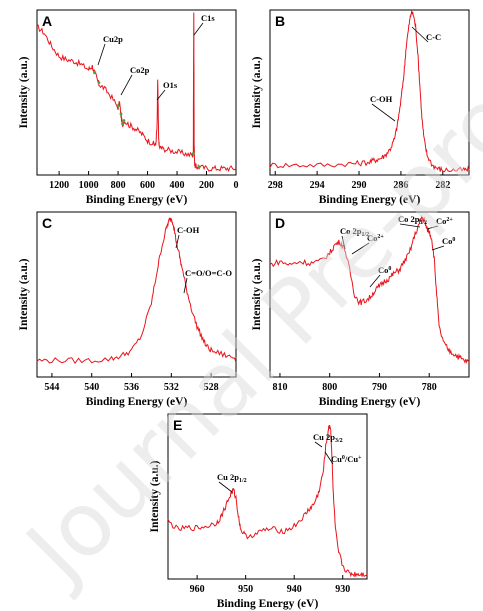 This screenshot has height=611, width=483. Describe the element at coordinates (429, 387) in the screenshot. I see `x-tick-label: 780` at that location.